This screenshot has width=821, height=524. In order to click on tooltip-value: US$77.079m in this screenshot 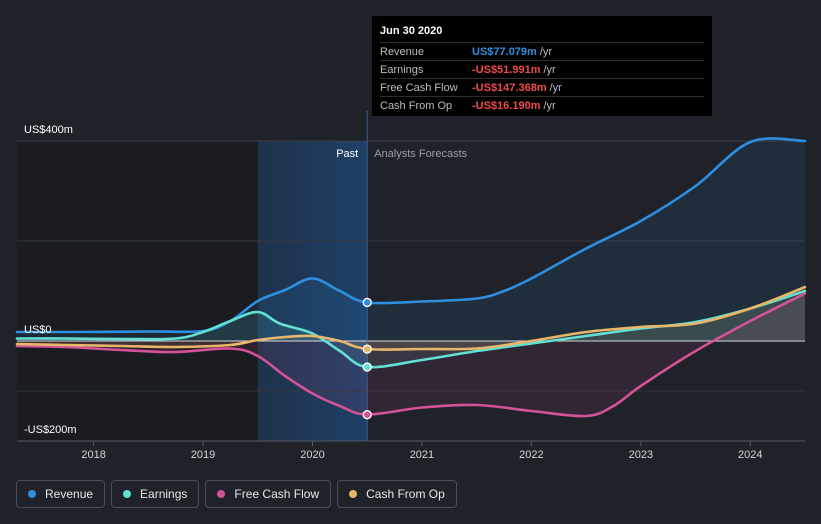, I will do `click(504, 51)`.